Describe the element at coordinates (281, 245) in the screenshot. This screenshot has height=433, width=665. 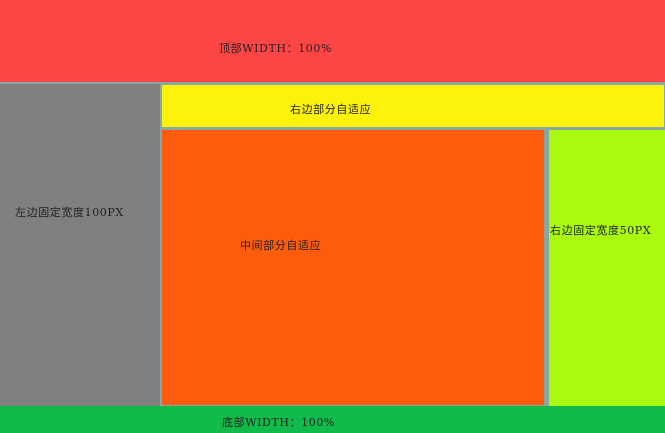
I see `middle-adaptive-region-label: 中间部分自适应` at that location.